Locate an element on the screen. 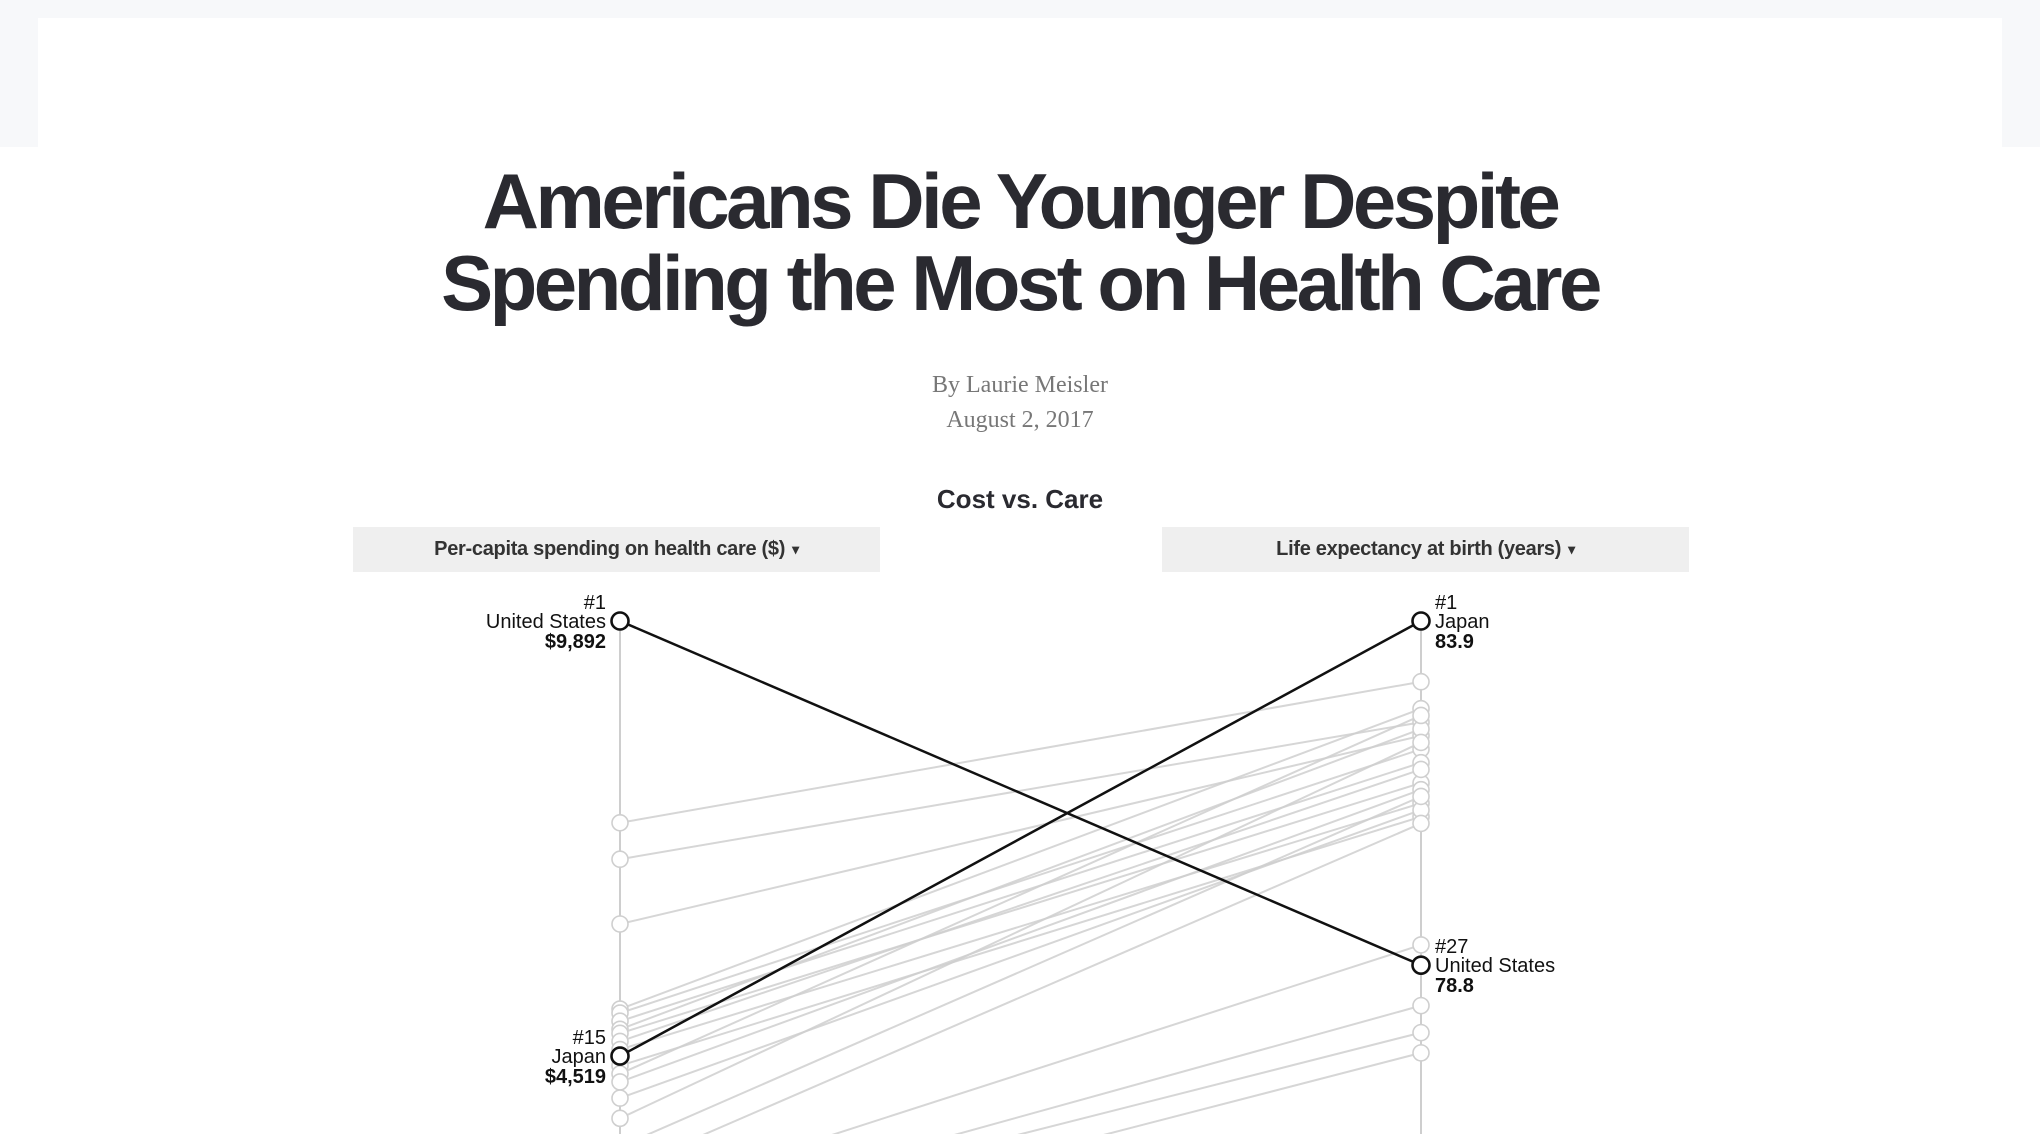 Image resolution: width=2040 pixels, height=1134 pixels. top-banner-strip is located at coordinates (1020, 9).